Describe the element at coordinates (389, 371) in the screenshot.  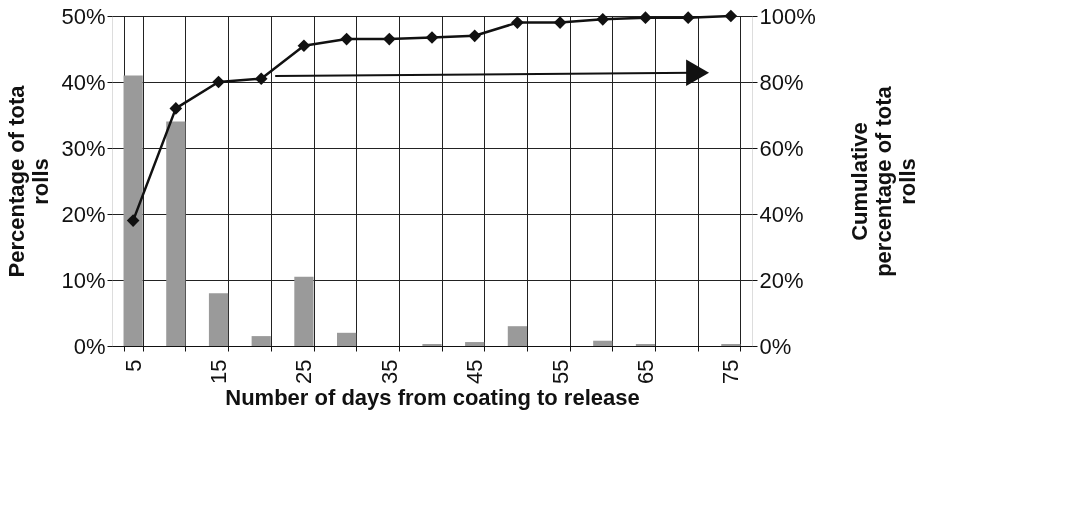
I see `x-tick-label: 35` at that location.